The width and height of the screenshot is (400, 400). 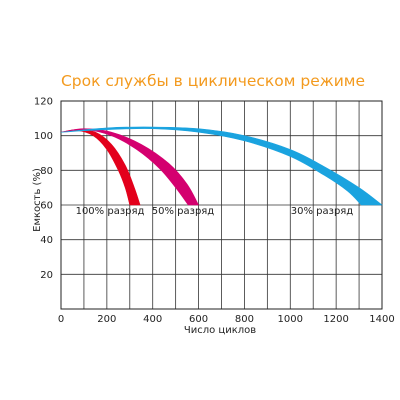 I want to click on series-label: 50% разряд, so click(x=183, y=211).